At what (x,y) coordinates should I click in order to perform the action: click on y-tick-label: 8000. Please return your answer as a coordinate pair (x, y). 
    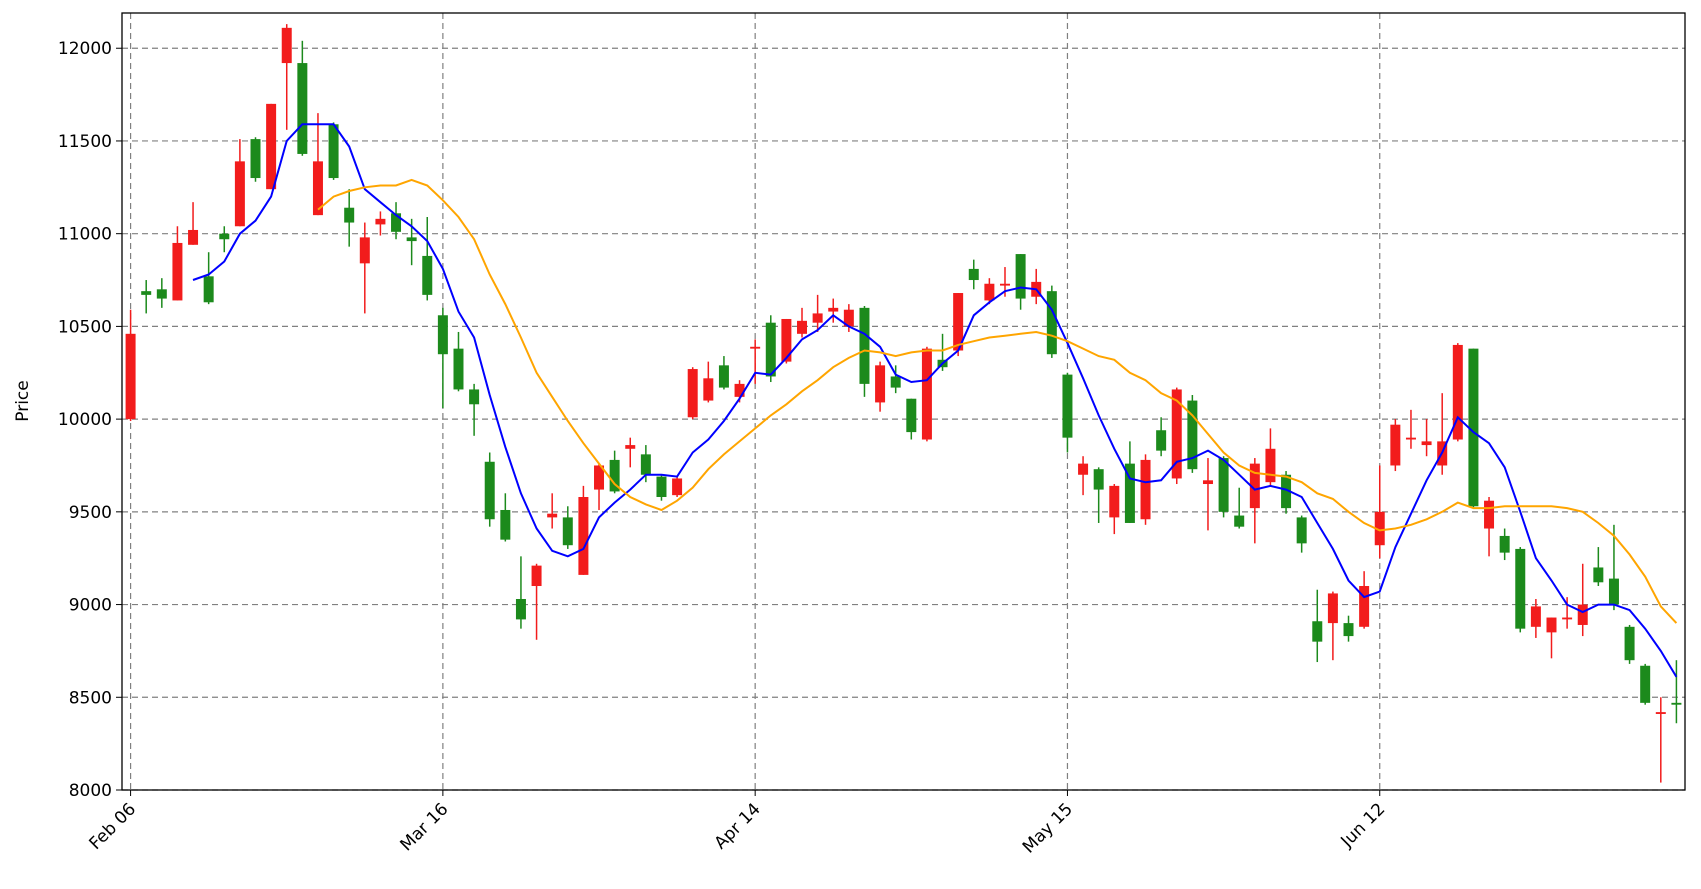
    Looking at the image, I should click on (90, 791).